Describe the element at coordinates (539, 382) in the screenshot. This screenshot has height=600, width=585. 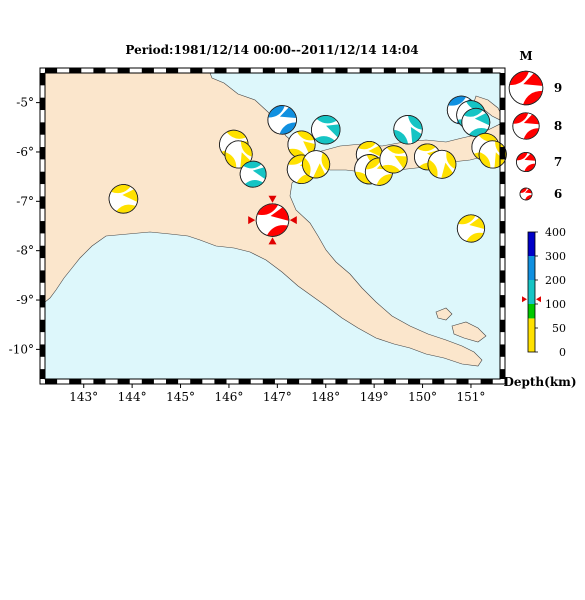
I see `depth-scale-title: Depth(km)` at that location.